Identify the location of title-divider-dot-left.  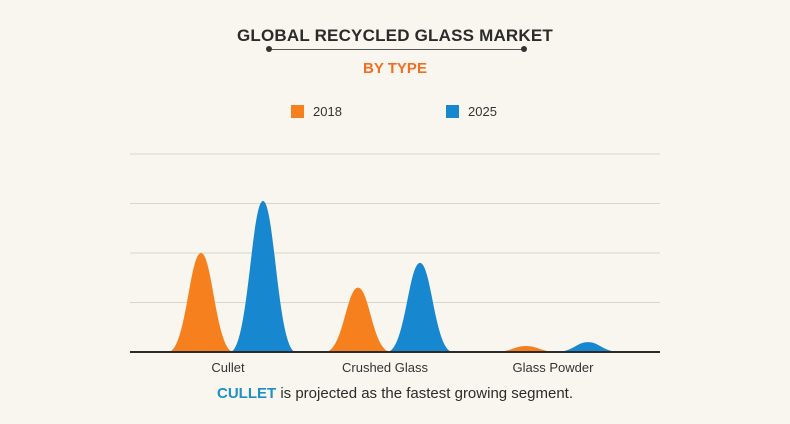
(269, 49).